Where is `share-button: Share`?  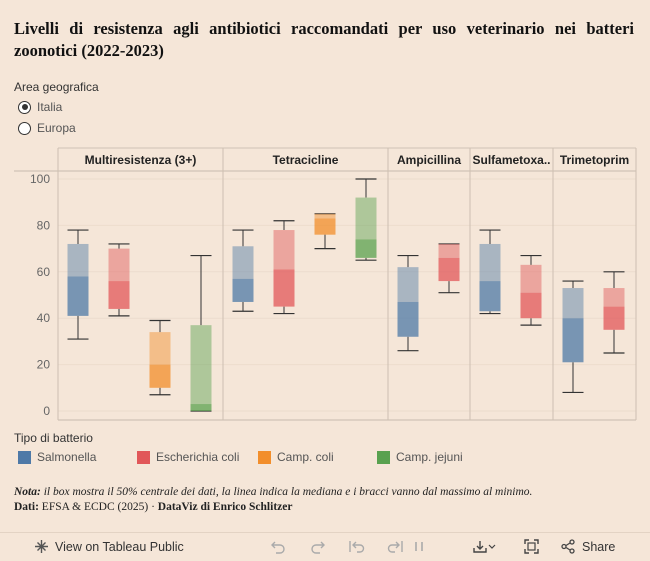 share-button: Share is located at coordinates (587, 546).